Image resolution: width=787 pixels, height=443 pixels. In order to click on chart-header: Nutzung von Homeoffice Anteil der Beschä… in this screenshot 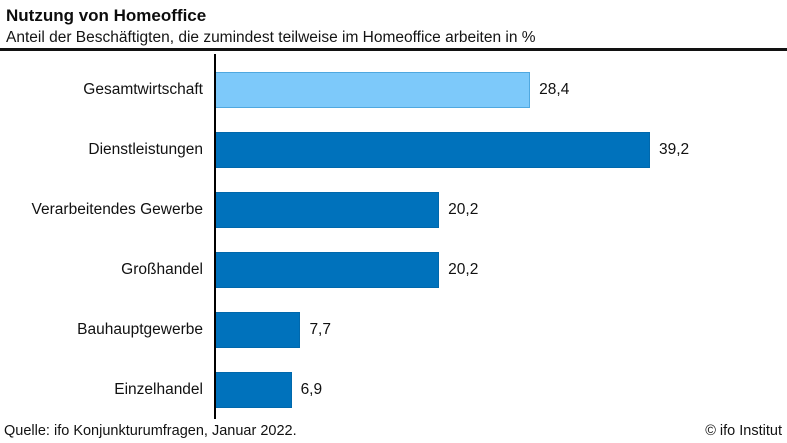, I will do `click(393, 24)`.